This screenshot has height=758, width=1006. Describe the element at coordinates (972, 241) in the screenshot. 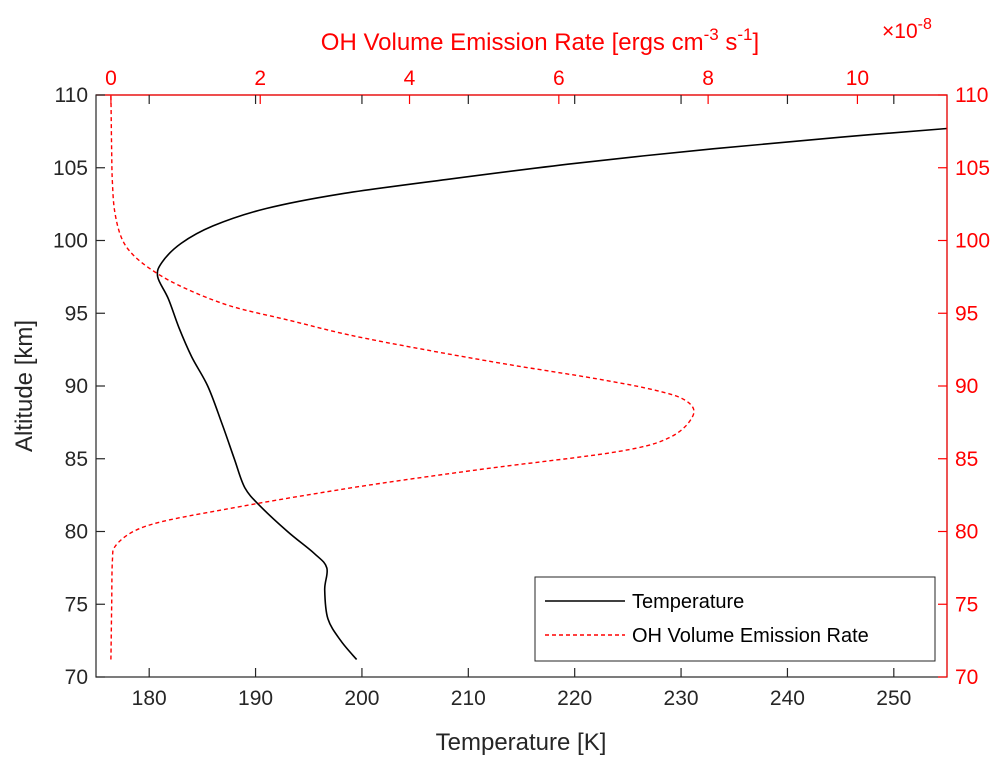

I see `y-right-tick-label: 100` at that location.